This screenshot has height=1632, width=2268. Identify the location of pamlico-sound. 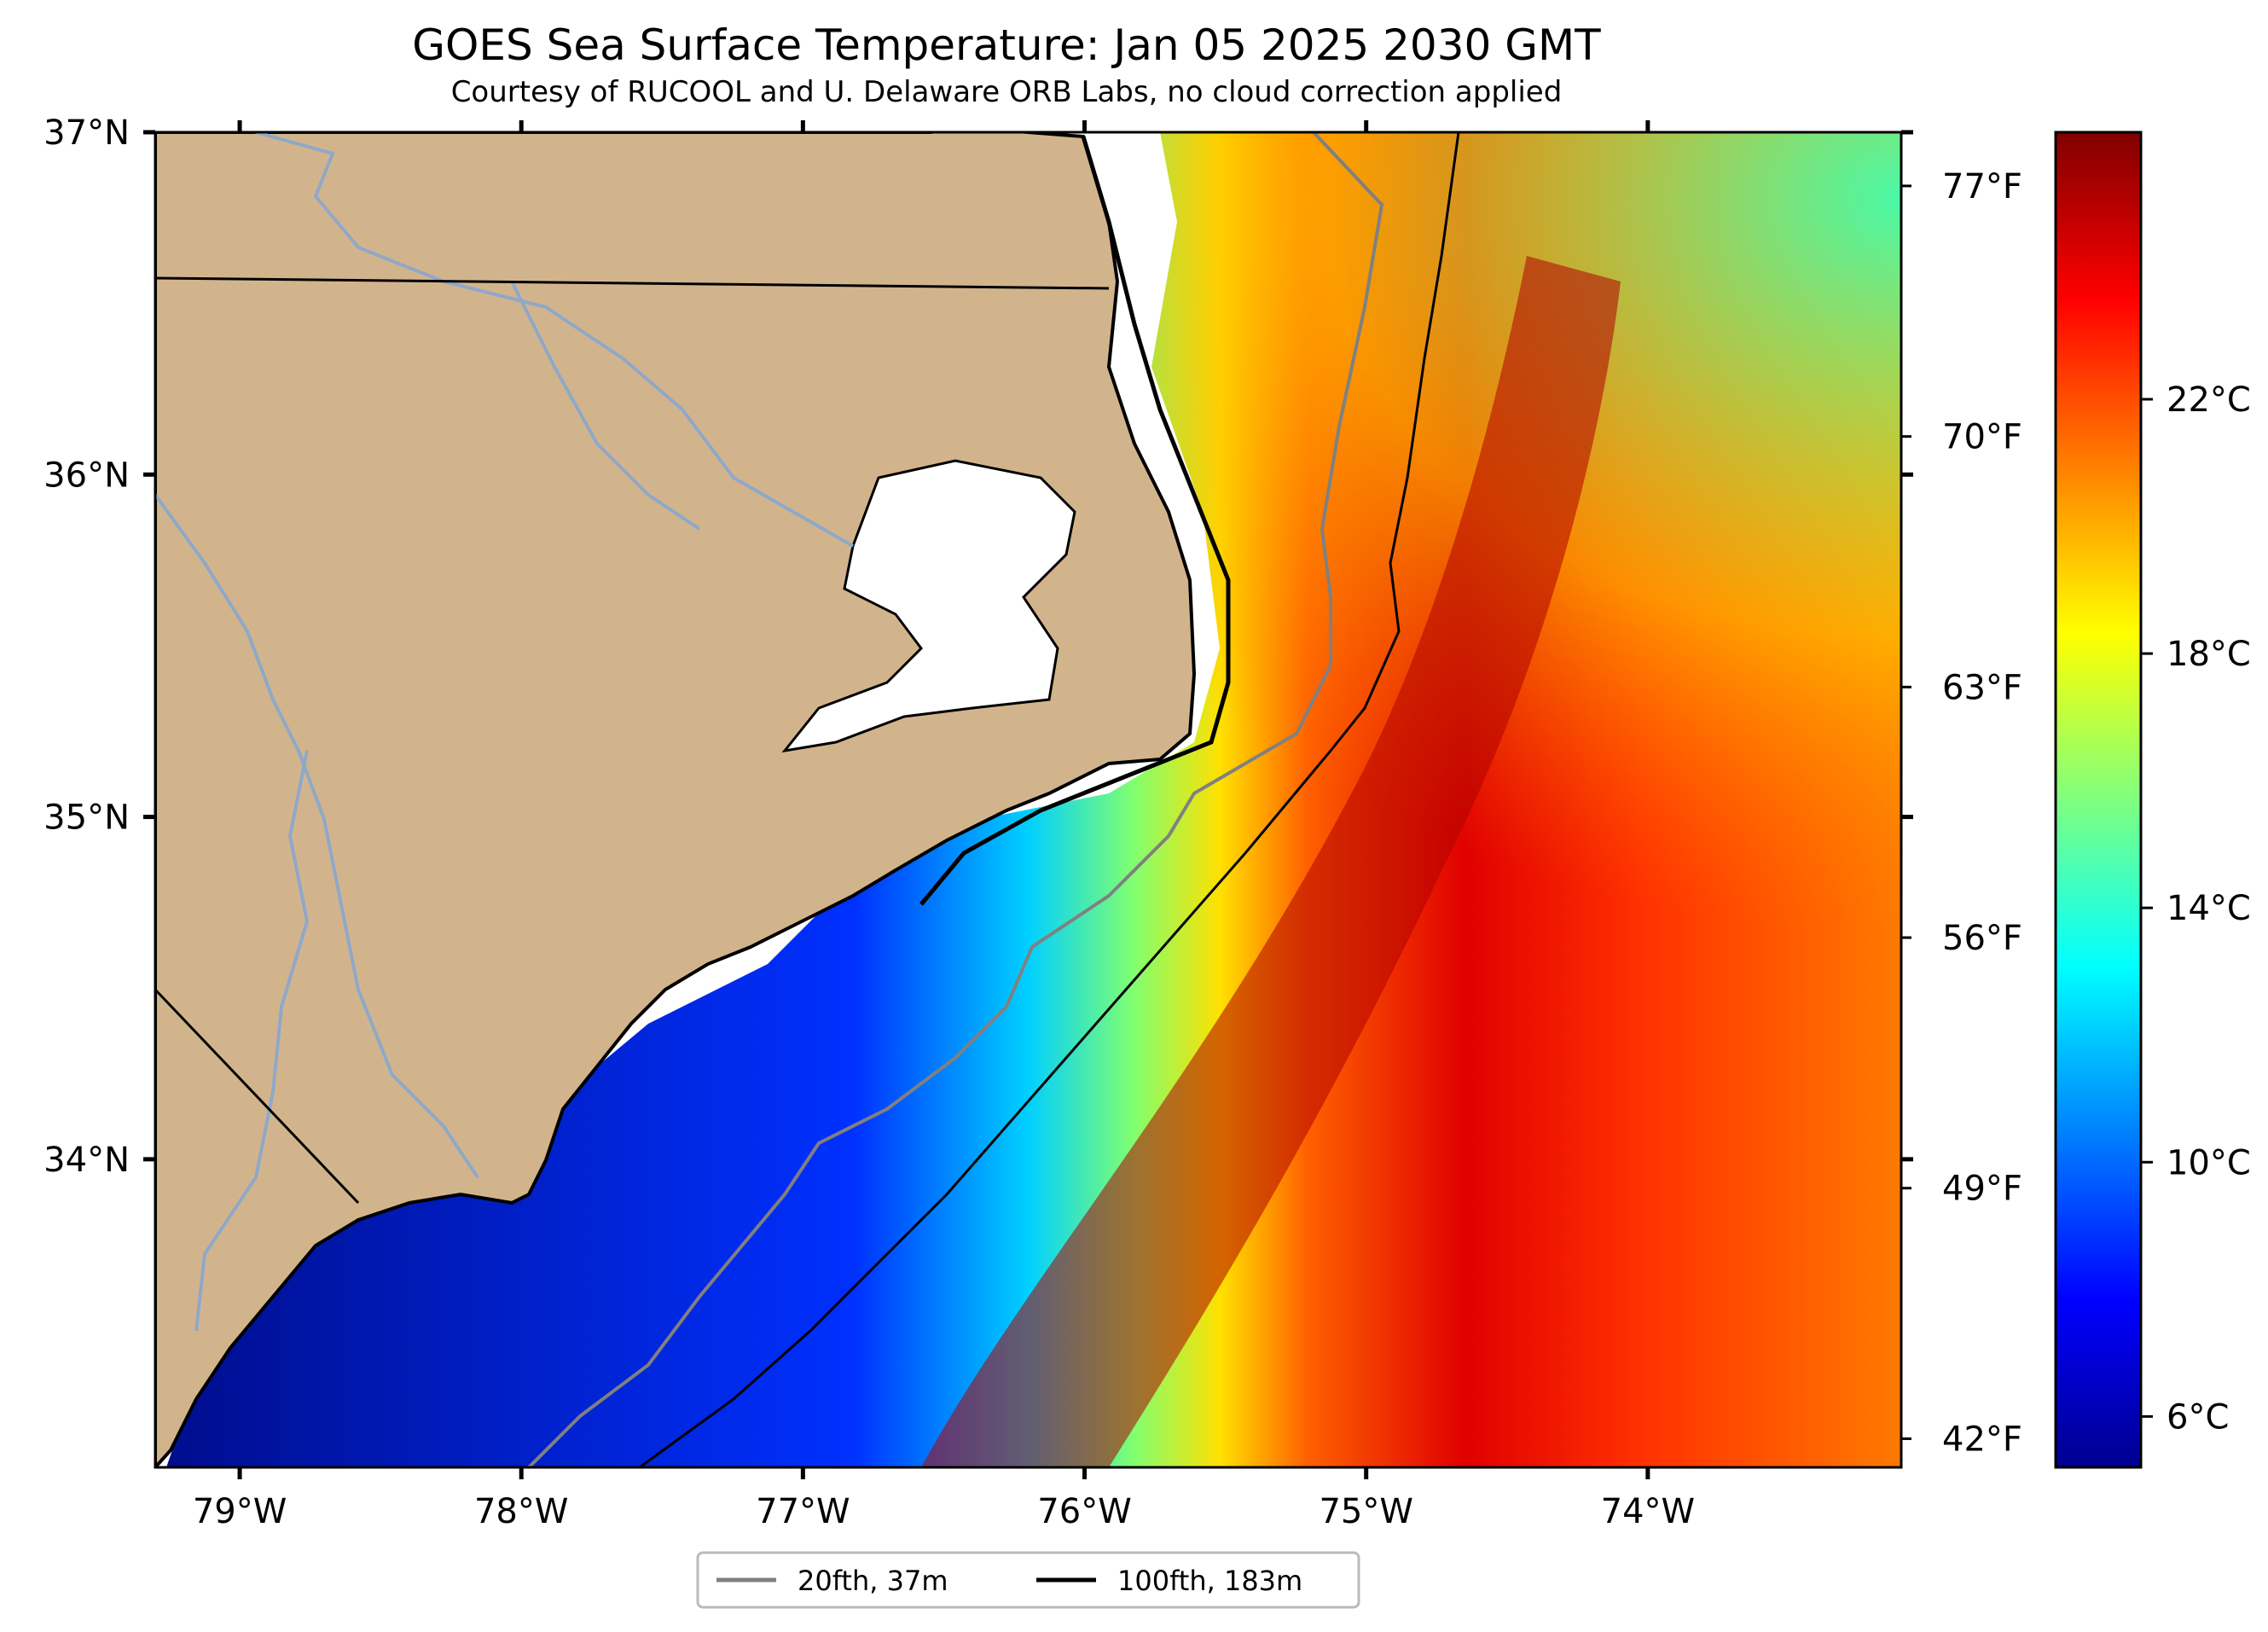
(929, 606).